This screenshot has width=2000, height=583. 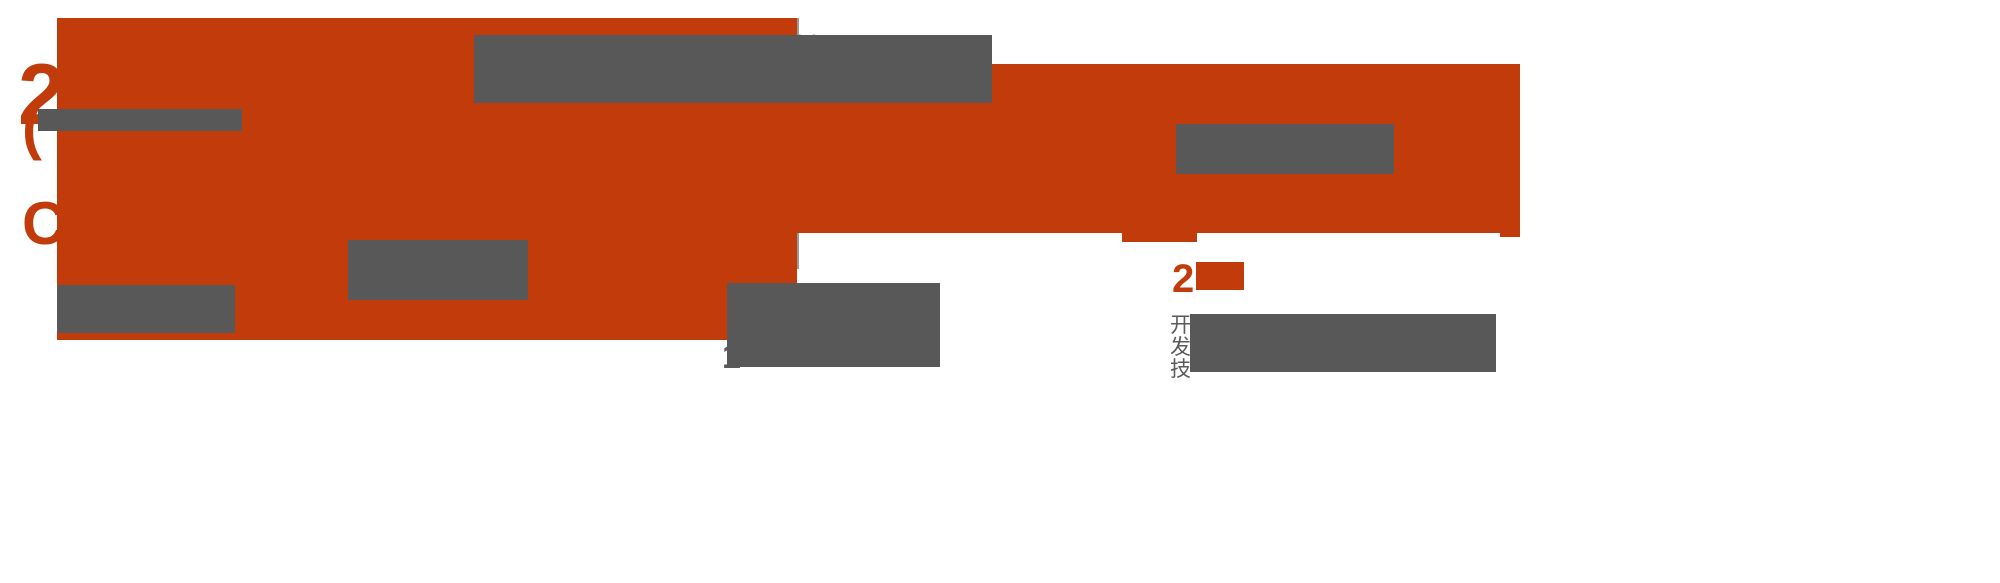 What do you see at coordinates (438, 270) in the screenshot?
I see `redaction-gray-block-mid-left` at bounding box center [438, 270].